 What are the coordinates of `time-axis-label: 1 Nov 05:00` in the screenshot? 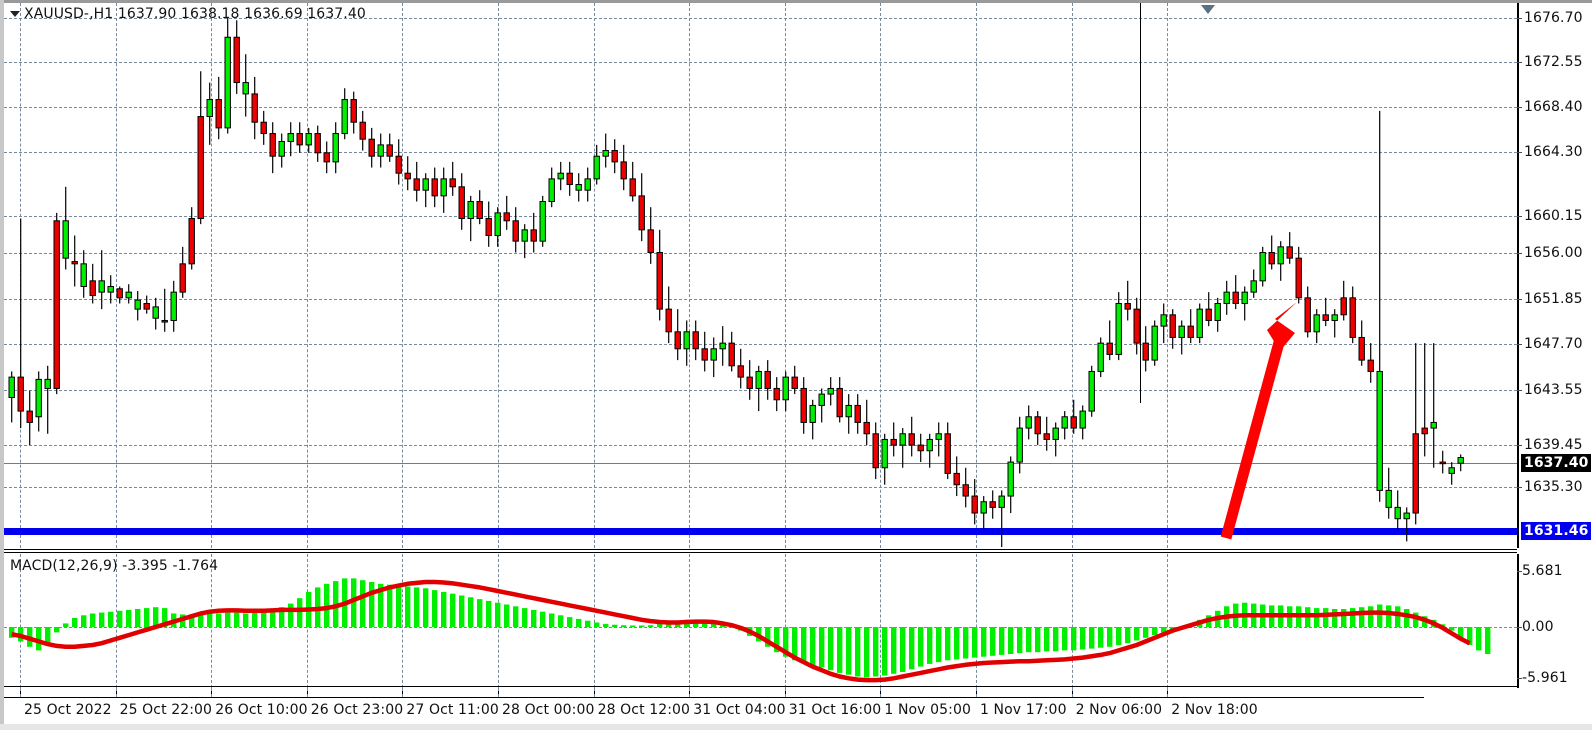 It's located at (927, 710).